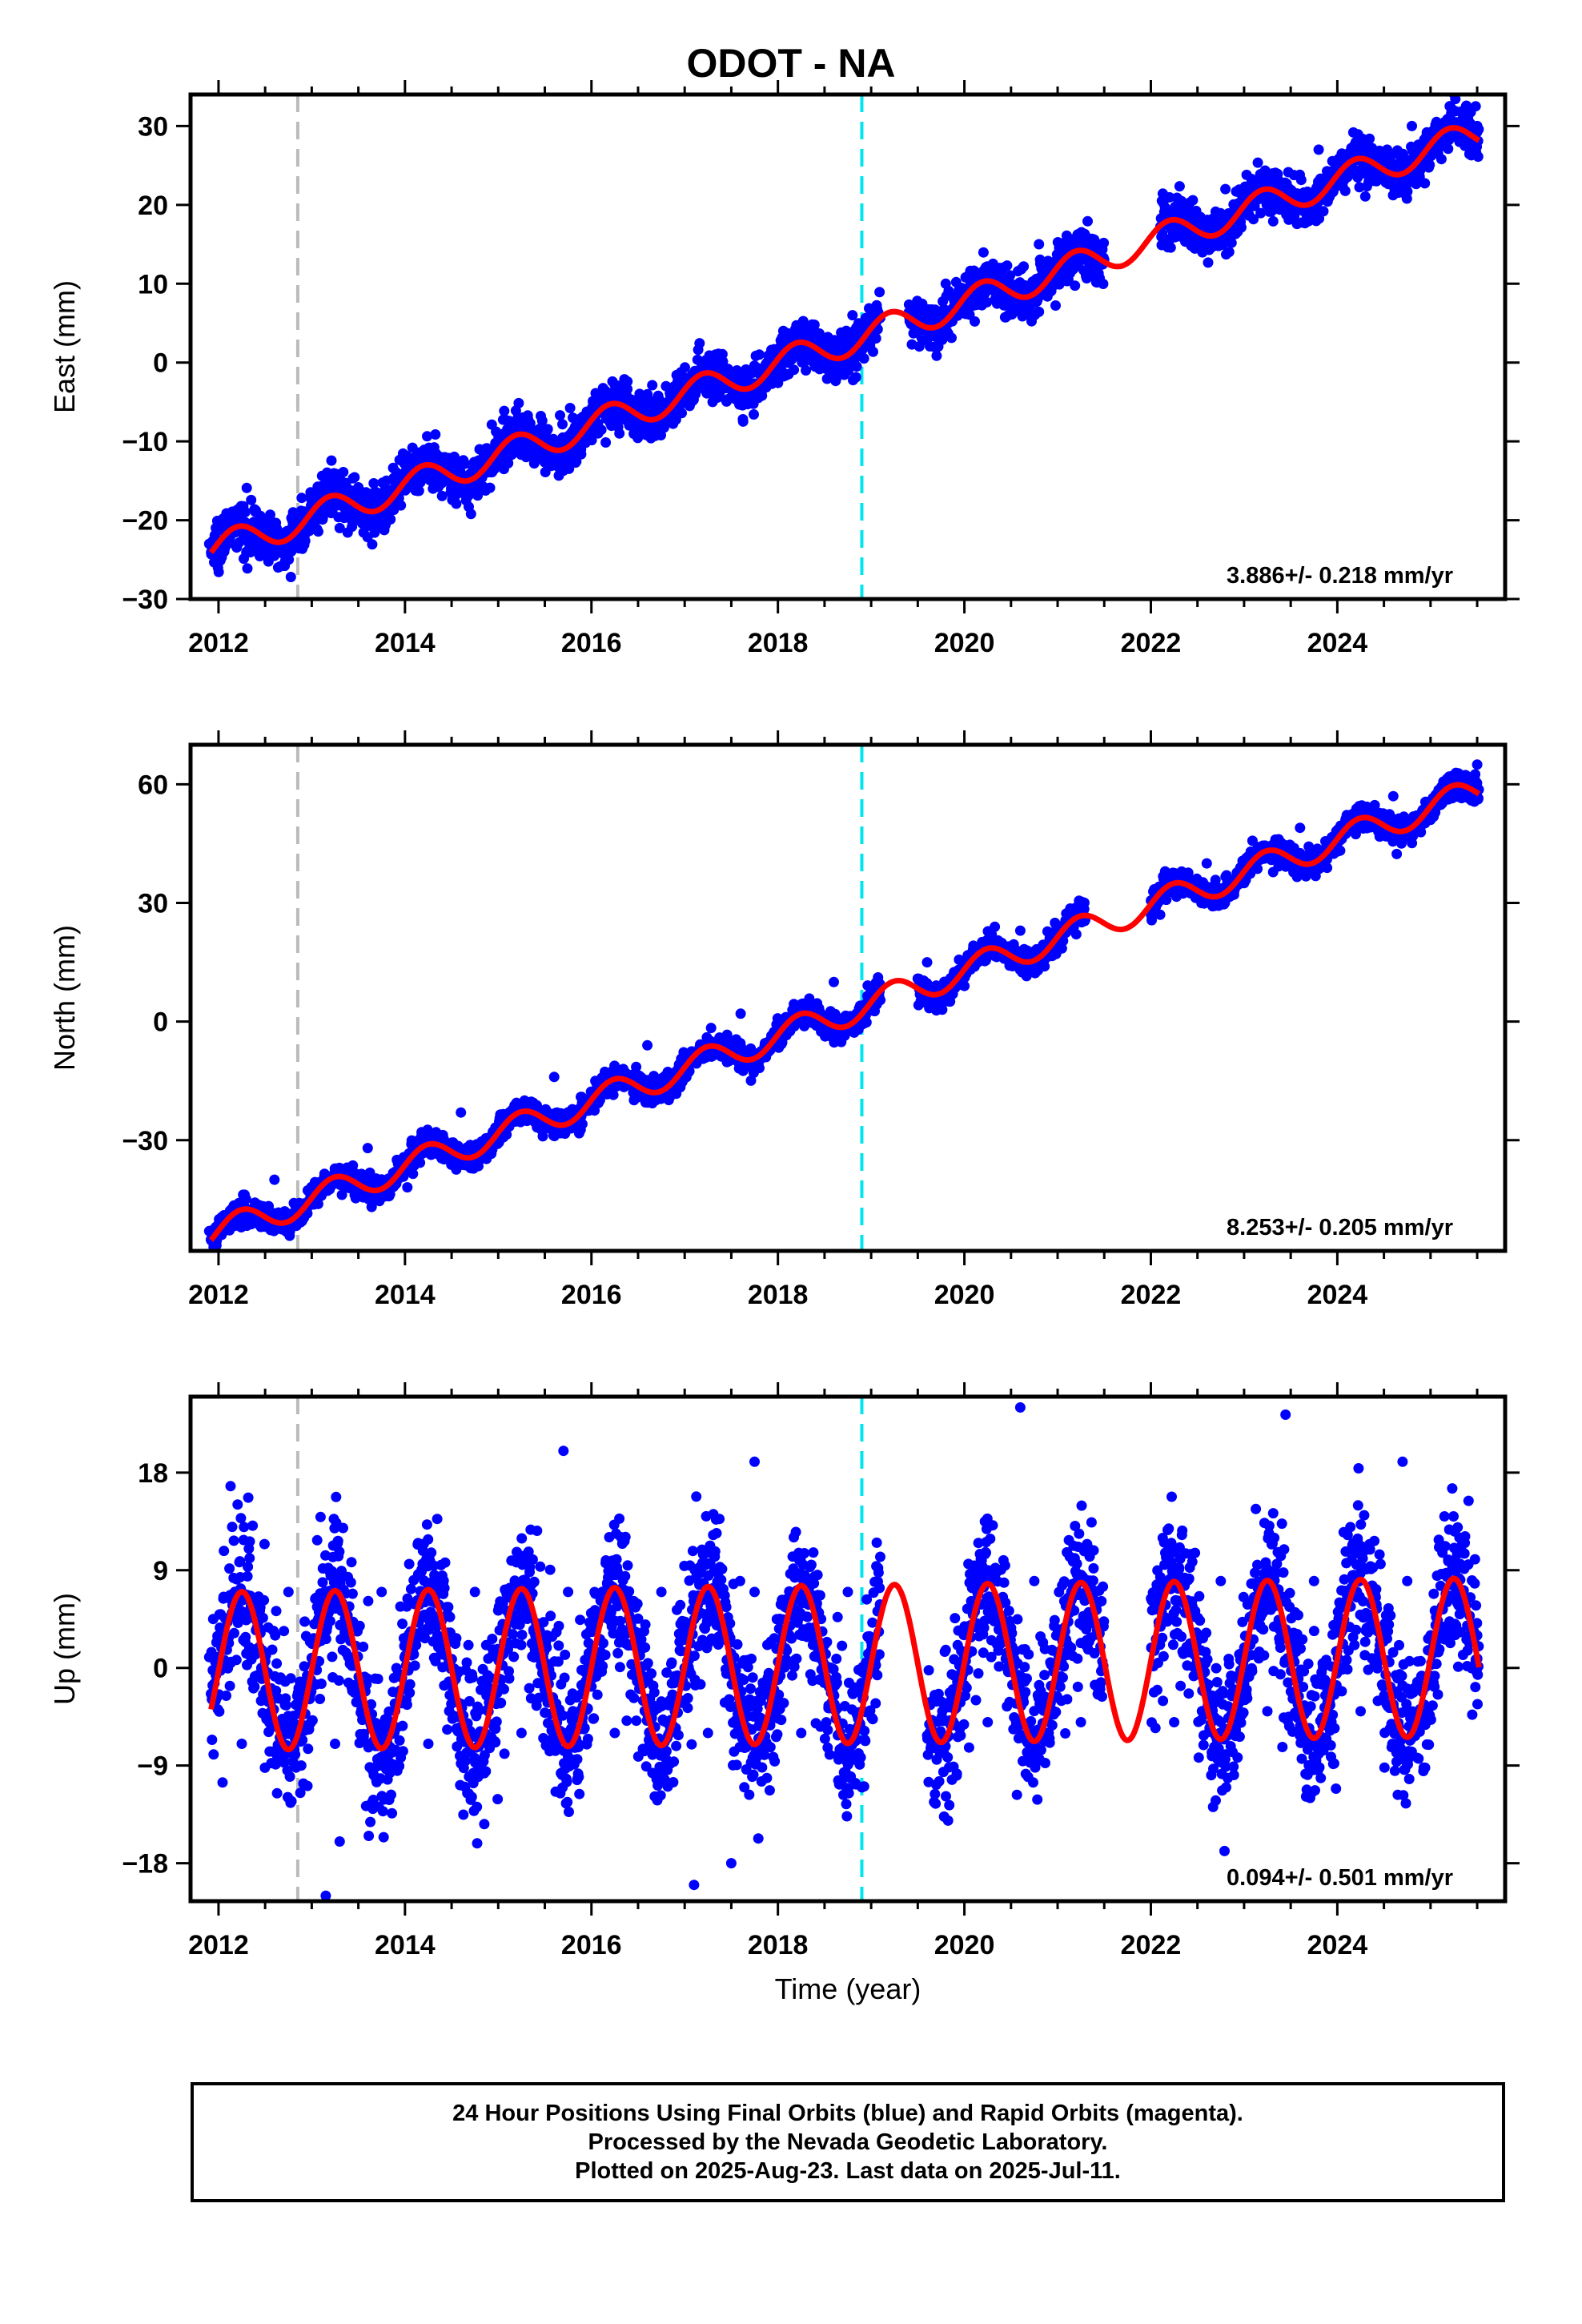 The height and width of the screenshot is (2324, 1582). Describe the element at coordinates (145, 442) in the screenshot. I see `east-y-tick-label: −10` at that location.